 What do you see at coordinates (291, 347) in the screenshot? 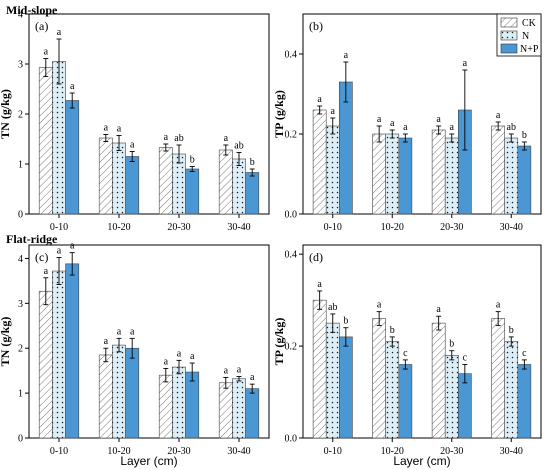
I see `y-tick-label: 0.2` at bounding box center [291, 347].